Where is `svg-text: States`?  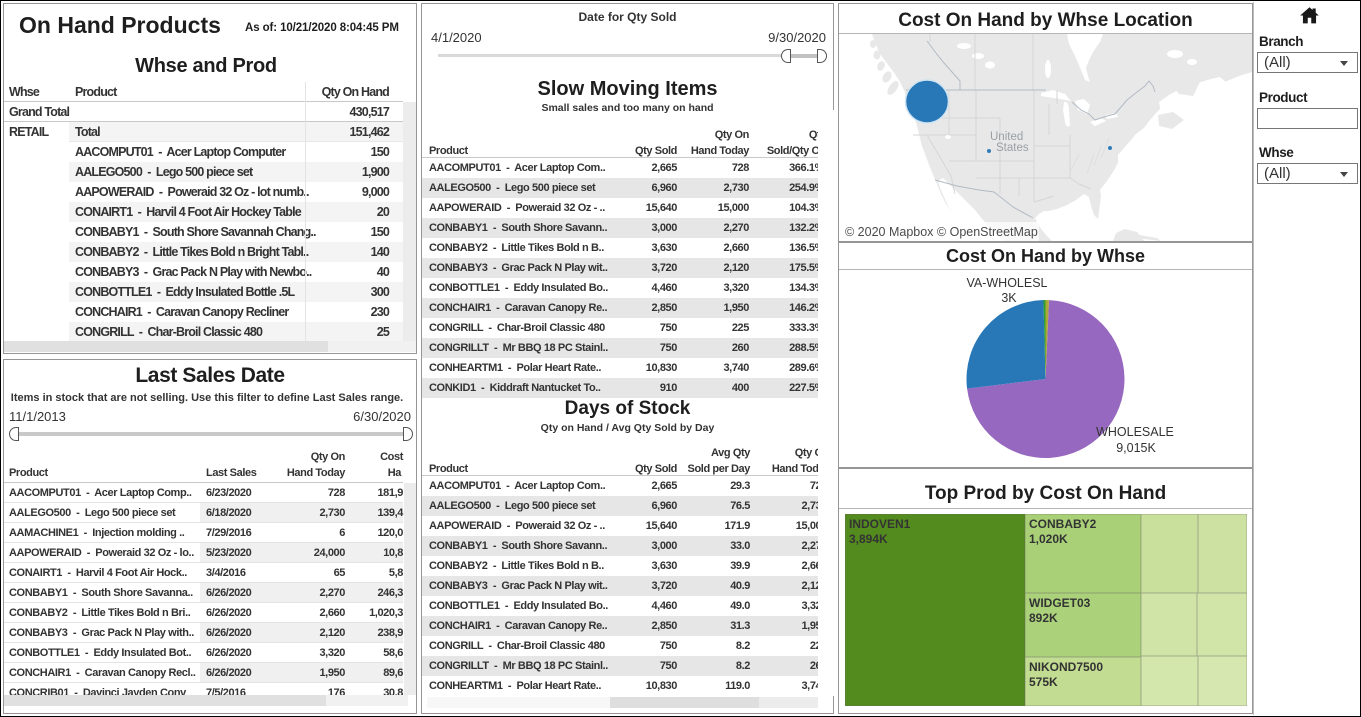
svg-text: States is located at coordinates (1012, 148).